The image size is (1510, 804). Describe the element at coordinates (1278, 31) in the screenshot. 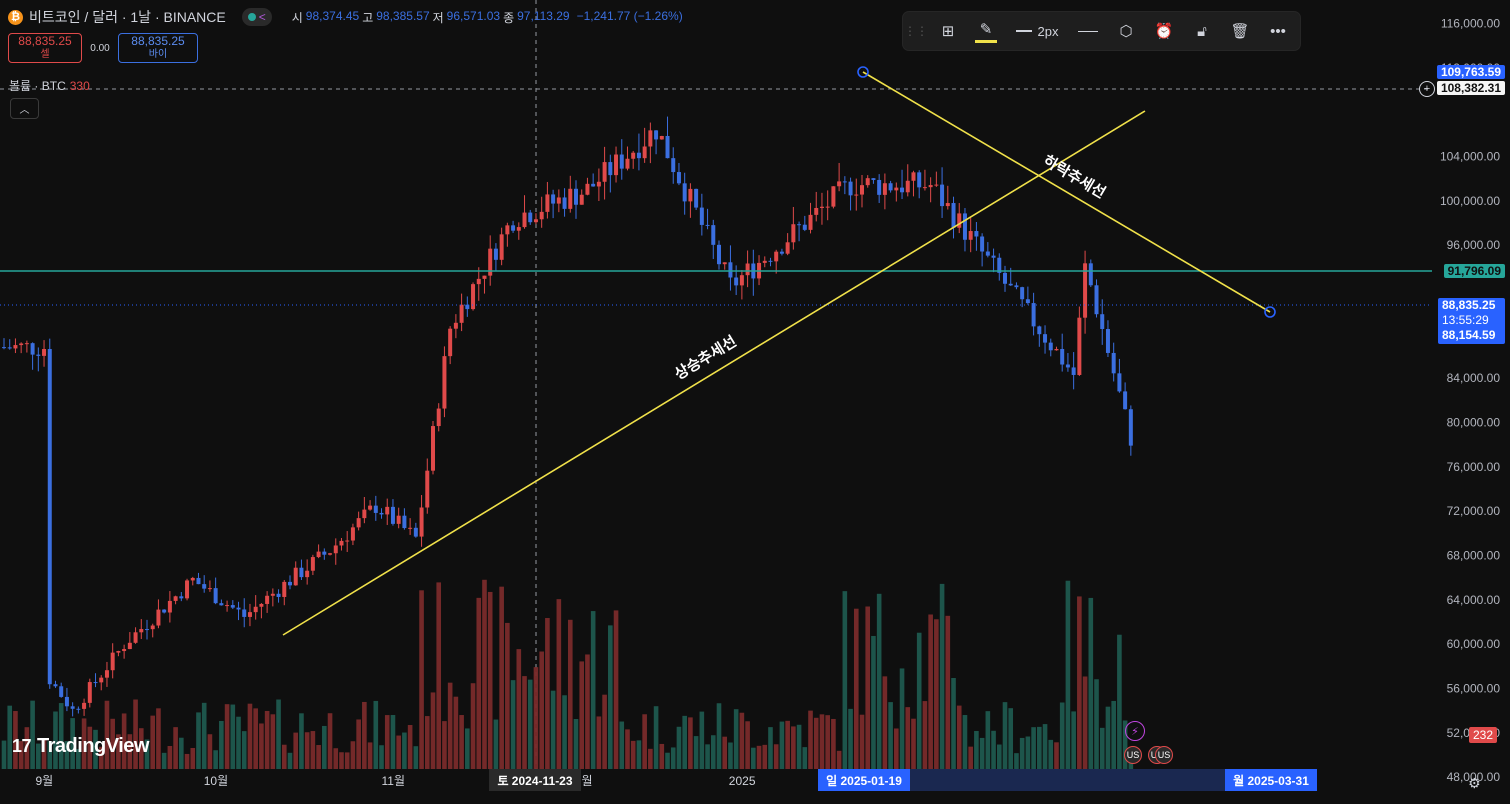

I see `more-icon: •••` at that location.